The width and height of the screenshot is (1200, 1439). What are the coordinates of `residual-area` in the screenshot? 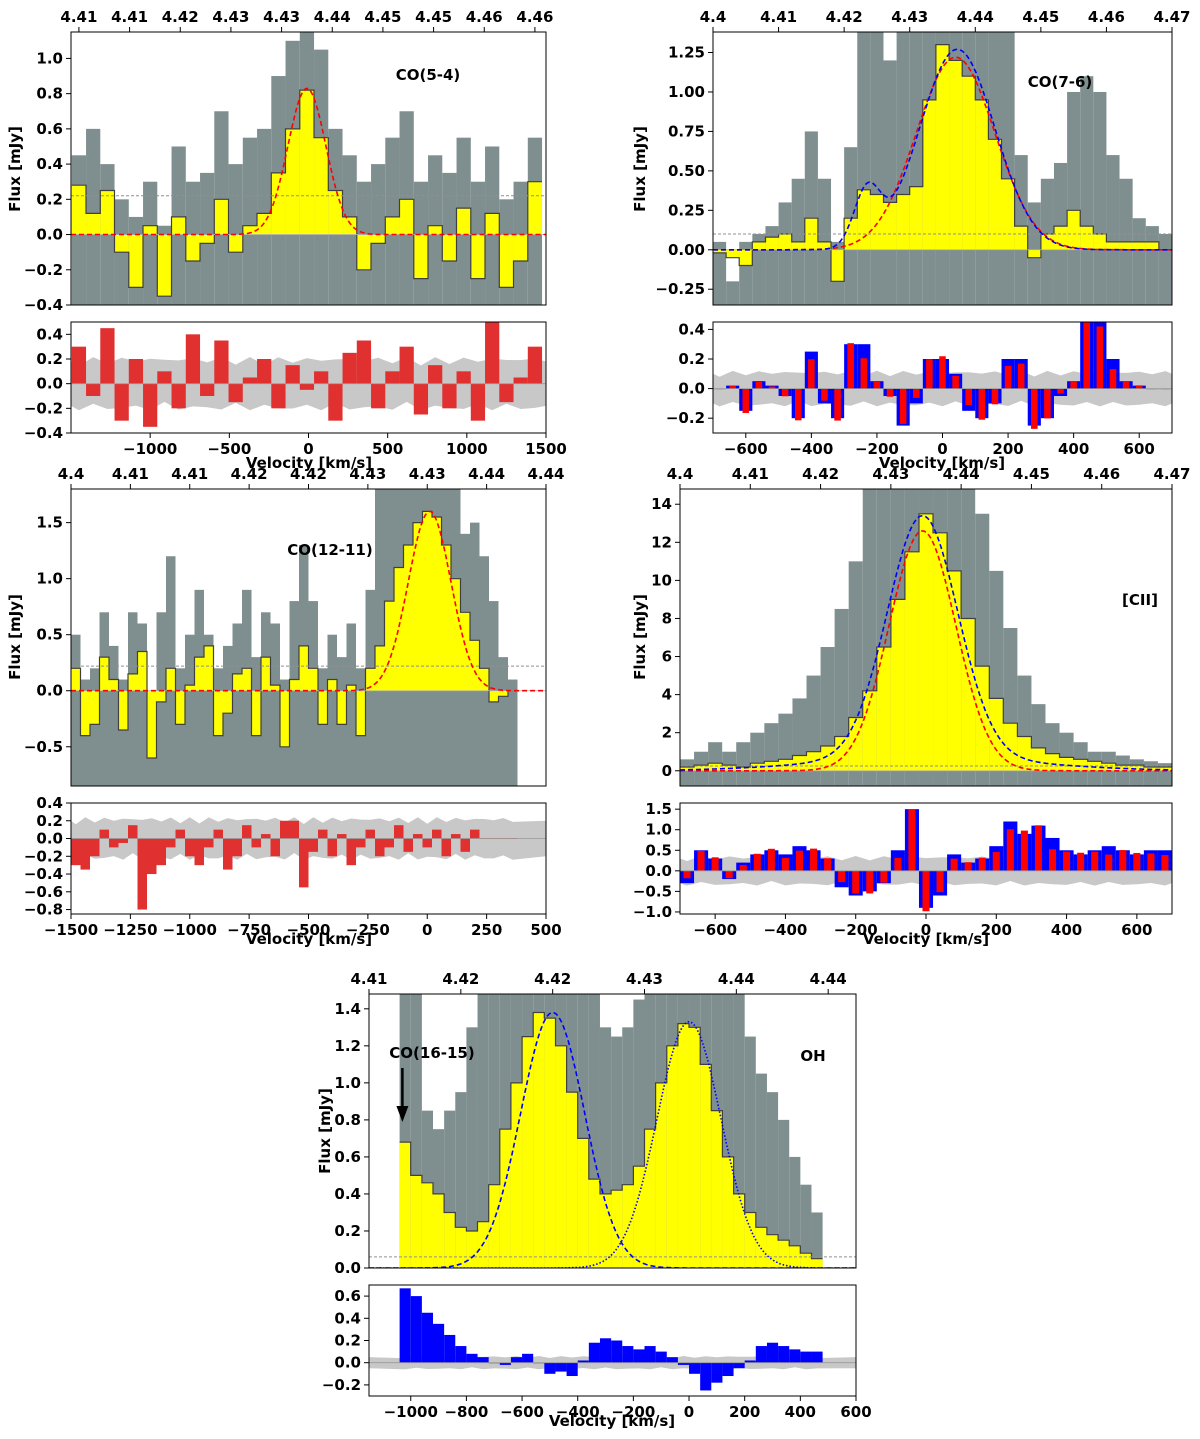 It's located at (926, 860).